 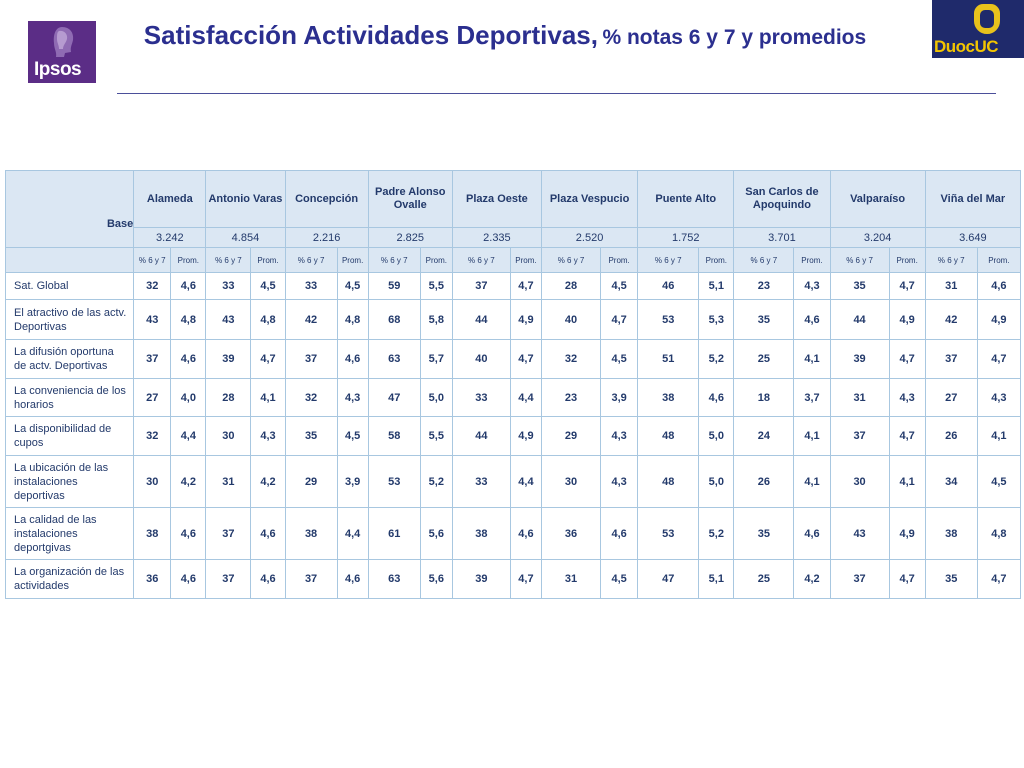 What do you see at coordinates (63, 42) in the screenshot?
I see `ipsos-head-icon` at bounding box center [63, 42].